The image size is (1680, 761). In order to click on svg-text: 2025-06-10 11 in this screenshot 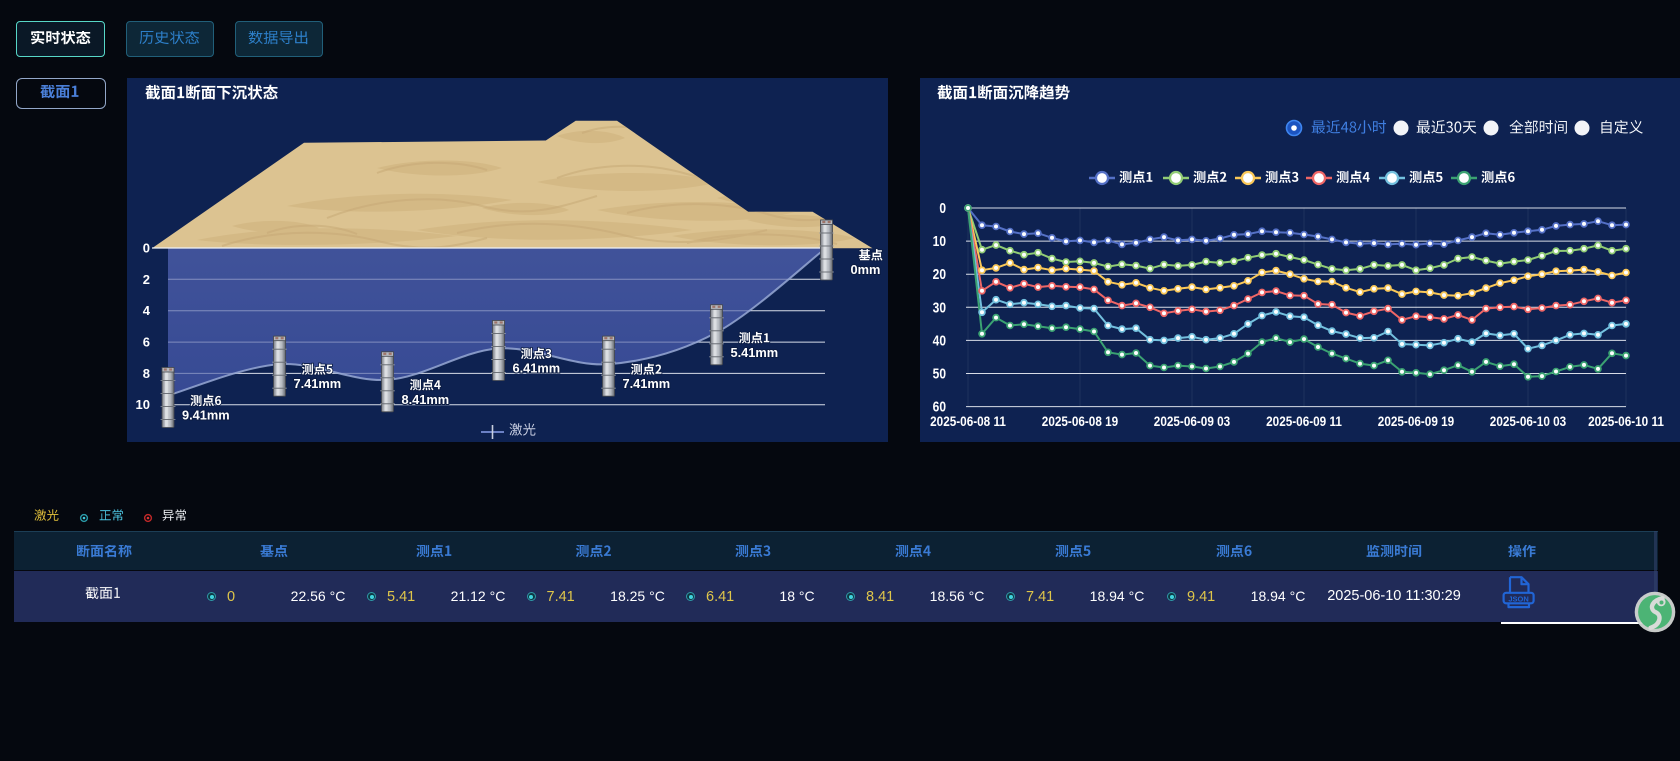, I will do `click(1626, 421)`.